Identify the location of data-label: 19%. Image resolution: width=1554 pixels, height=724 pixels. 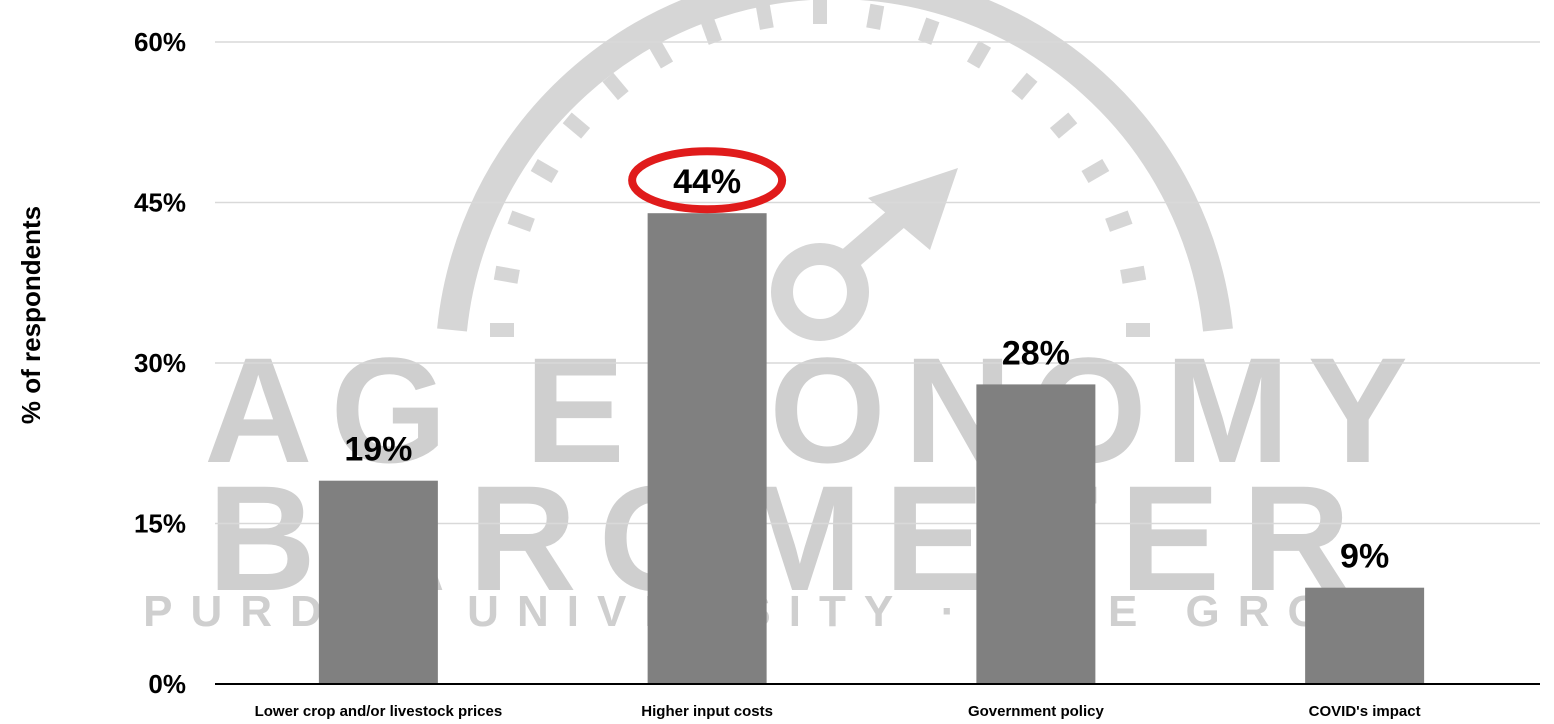
(378, 450).